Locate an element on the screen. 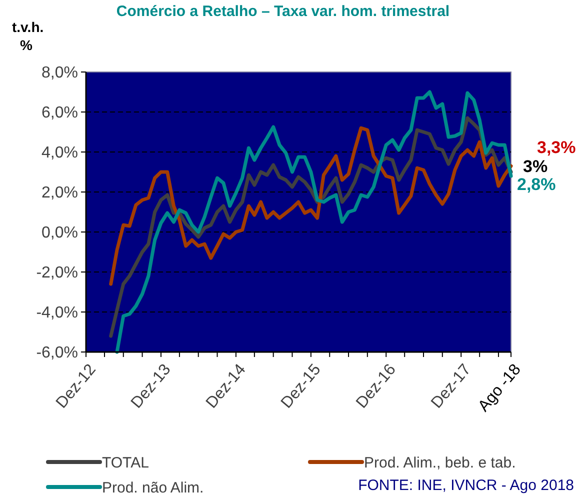 The width and height of the screenshot is (586, 499). y-tick-label: -6,0% is located at coordinates (57, 353).